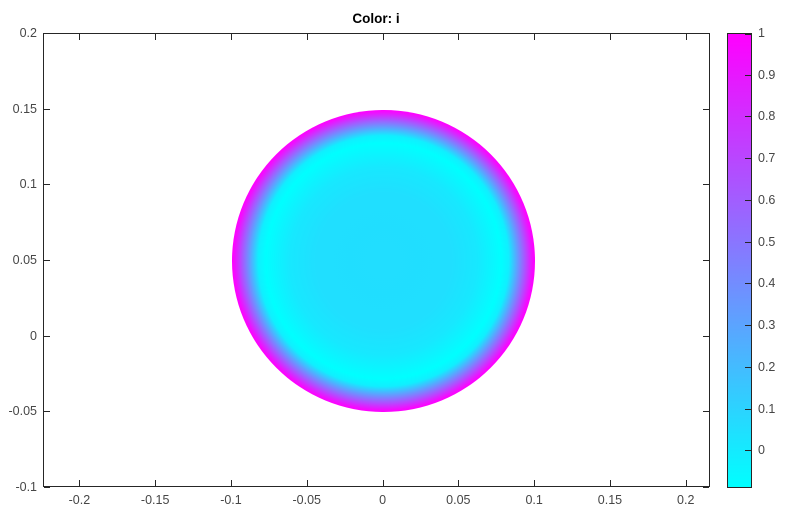 This screenshot has height=516, width=786. What do you see at coordinates (767, 116) in the screenshot?
I see `colorbar-tick-label: 0.8` at bounding box center [767, 116].